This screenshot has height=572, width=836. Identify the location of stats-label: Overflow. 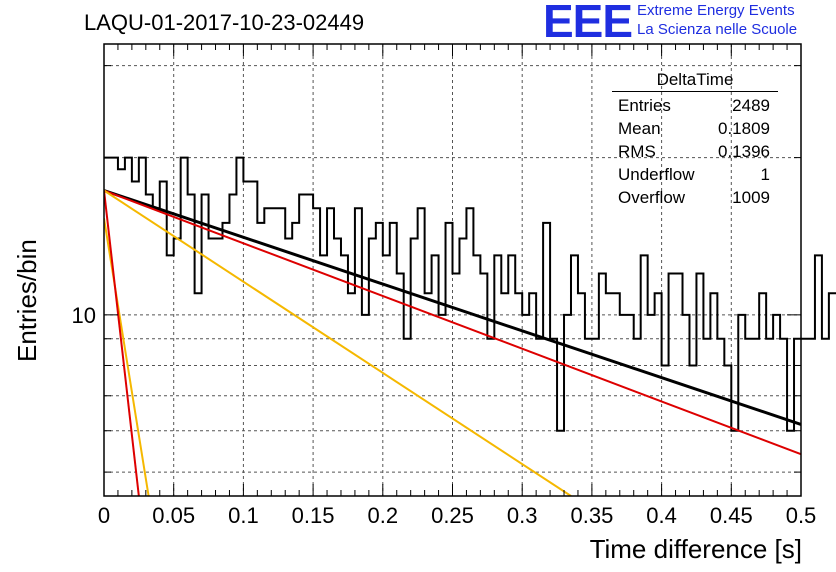
(652, 197).